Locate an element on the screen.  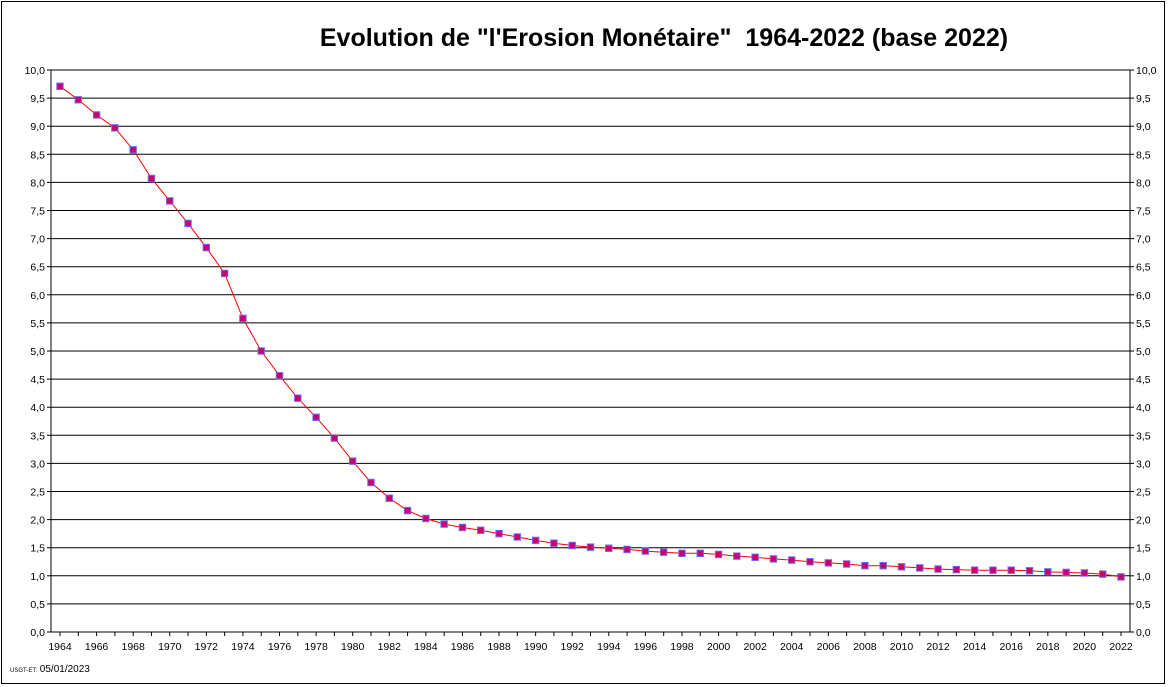
x-tick-label: 1968 is located at coordinates (133, 647).